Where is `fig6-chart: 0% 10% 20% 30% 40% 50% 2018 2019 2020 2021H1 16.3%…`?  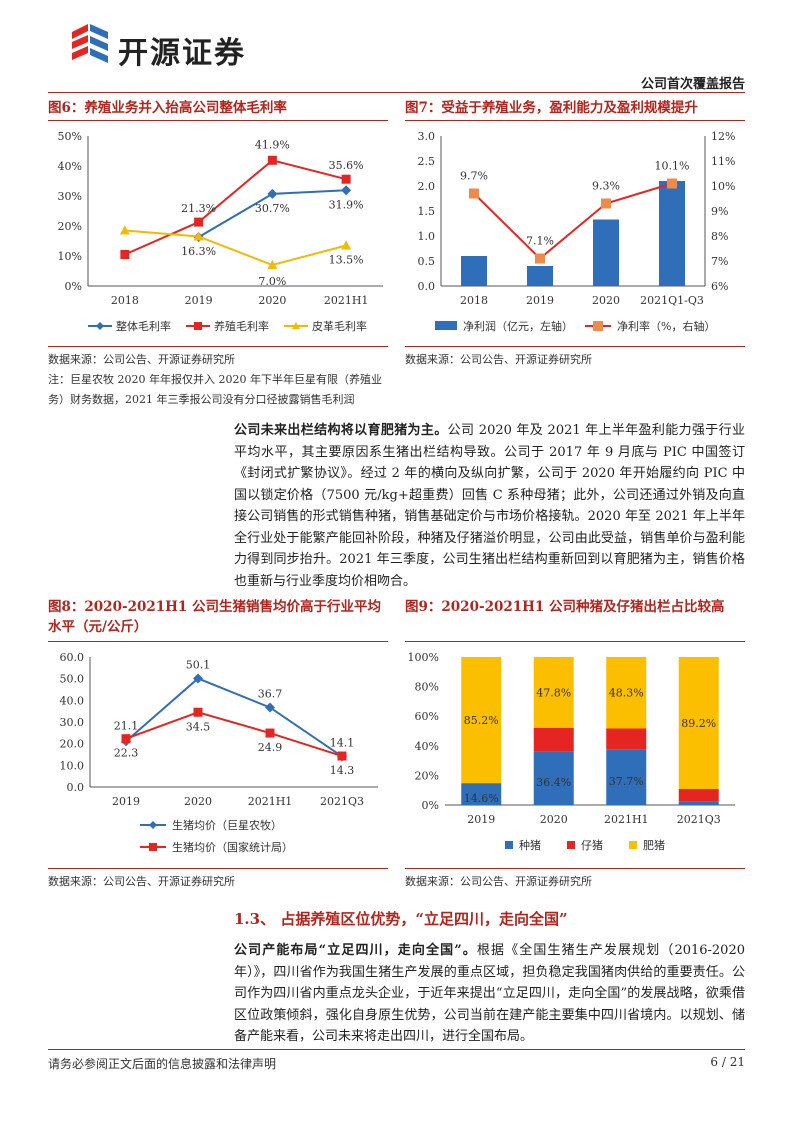
fig6-chart: 0% 10% 20% 30% 40% 50% 2018 2019 2020 2021H1 16.3%… is located at coordinates (220, 231).